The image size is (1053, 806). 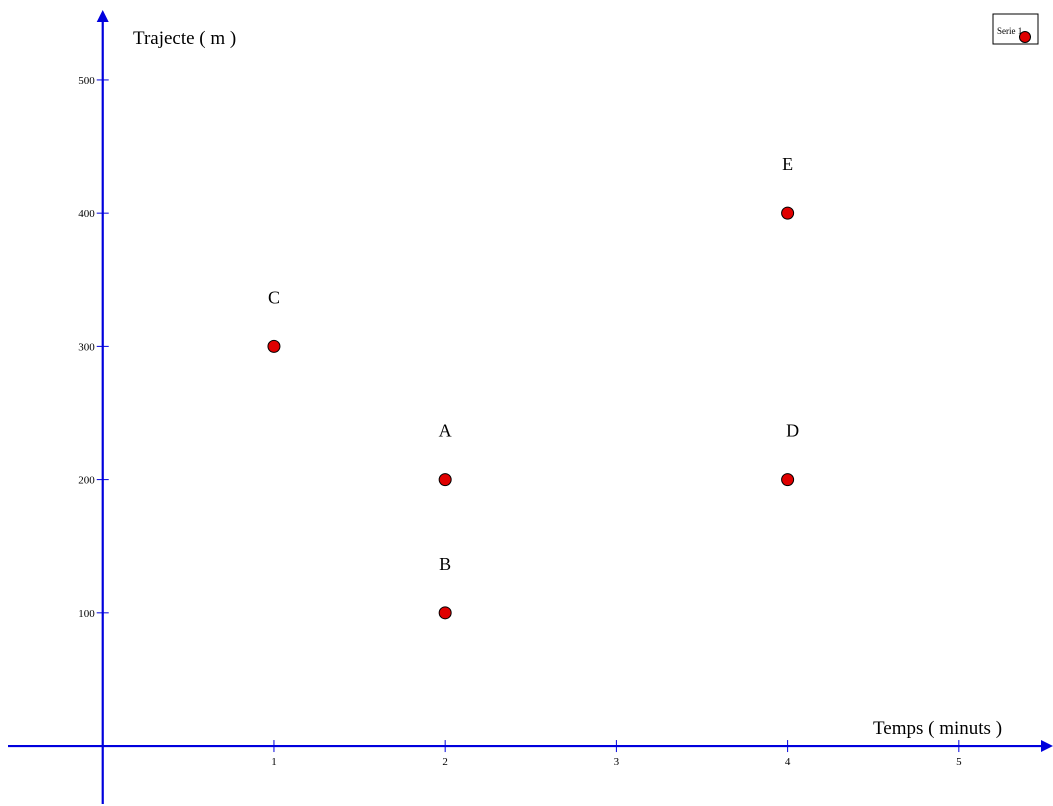 I want to click on point-label-B: B, so click(x=445, y=564).